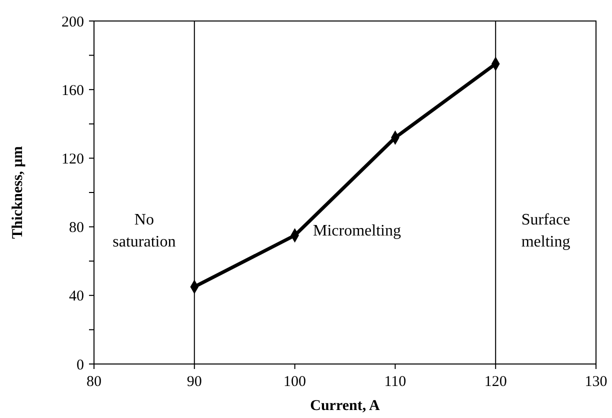  What do you see at coordinates (495, 382) in the screenshot?
I see `x-tick-label: 120` at bounding box center [495, 382].